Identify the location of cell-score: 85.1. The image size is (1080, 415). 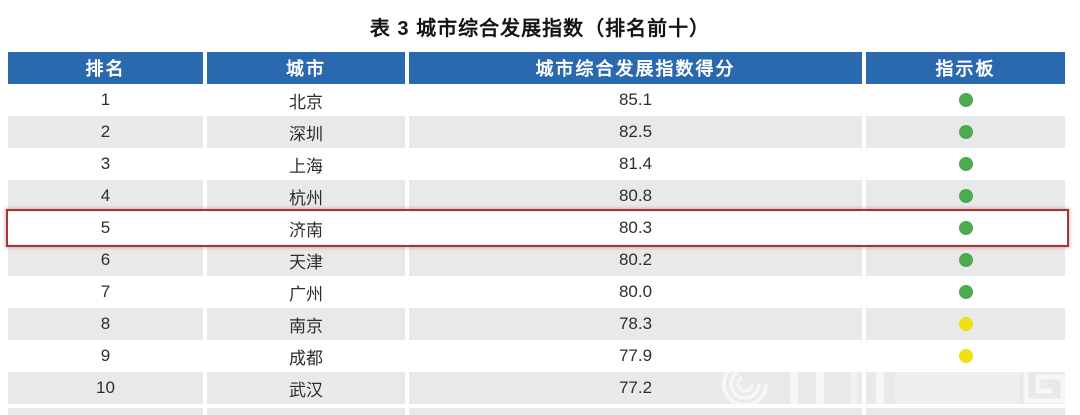
(635, 100).